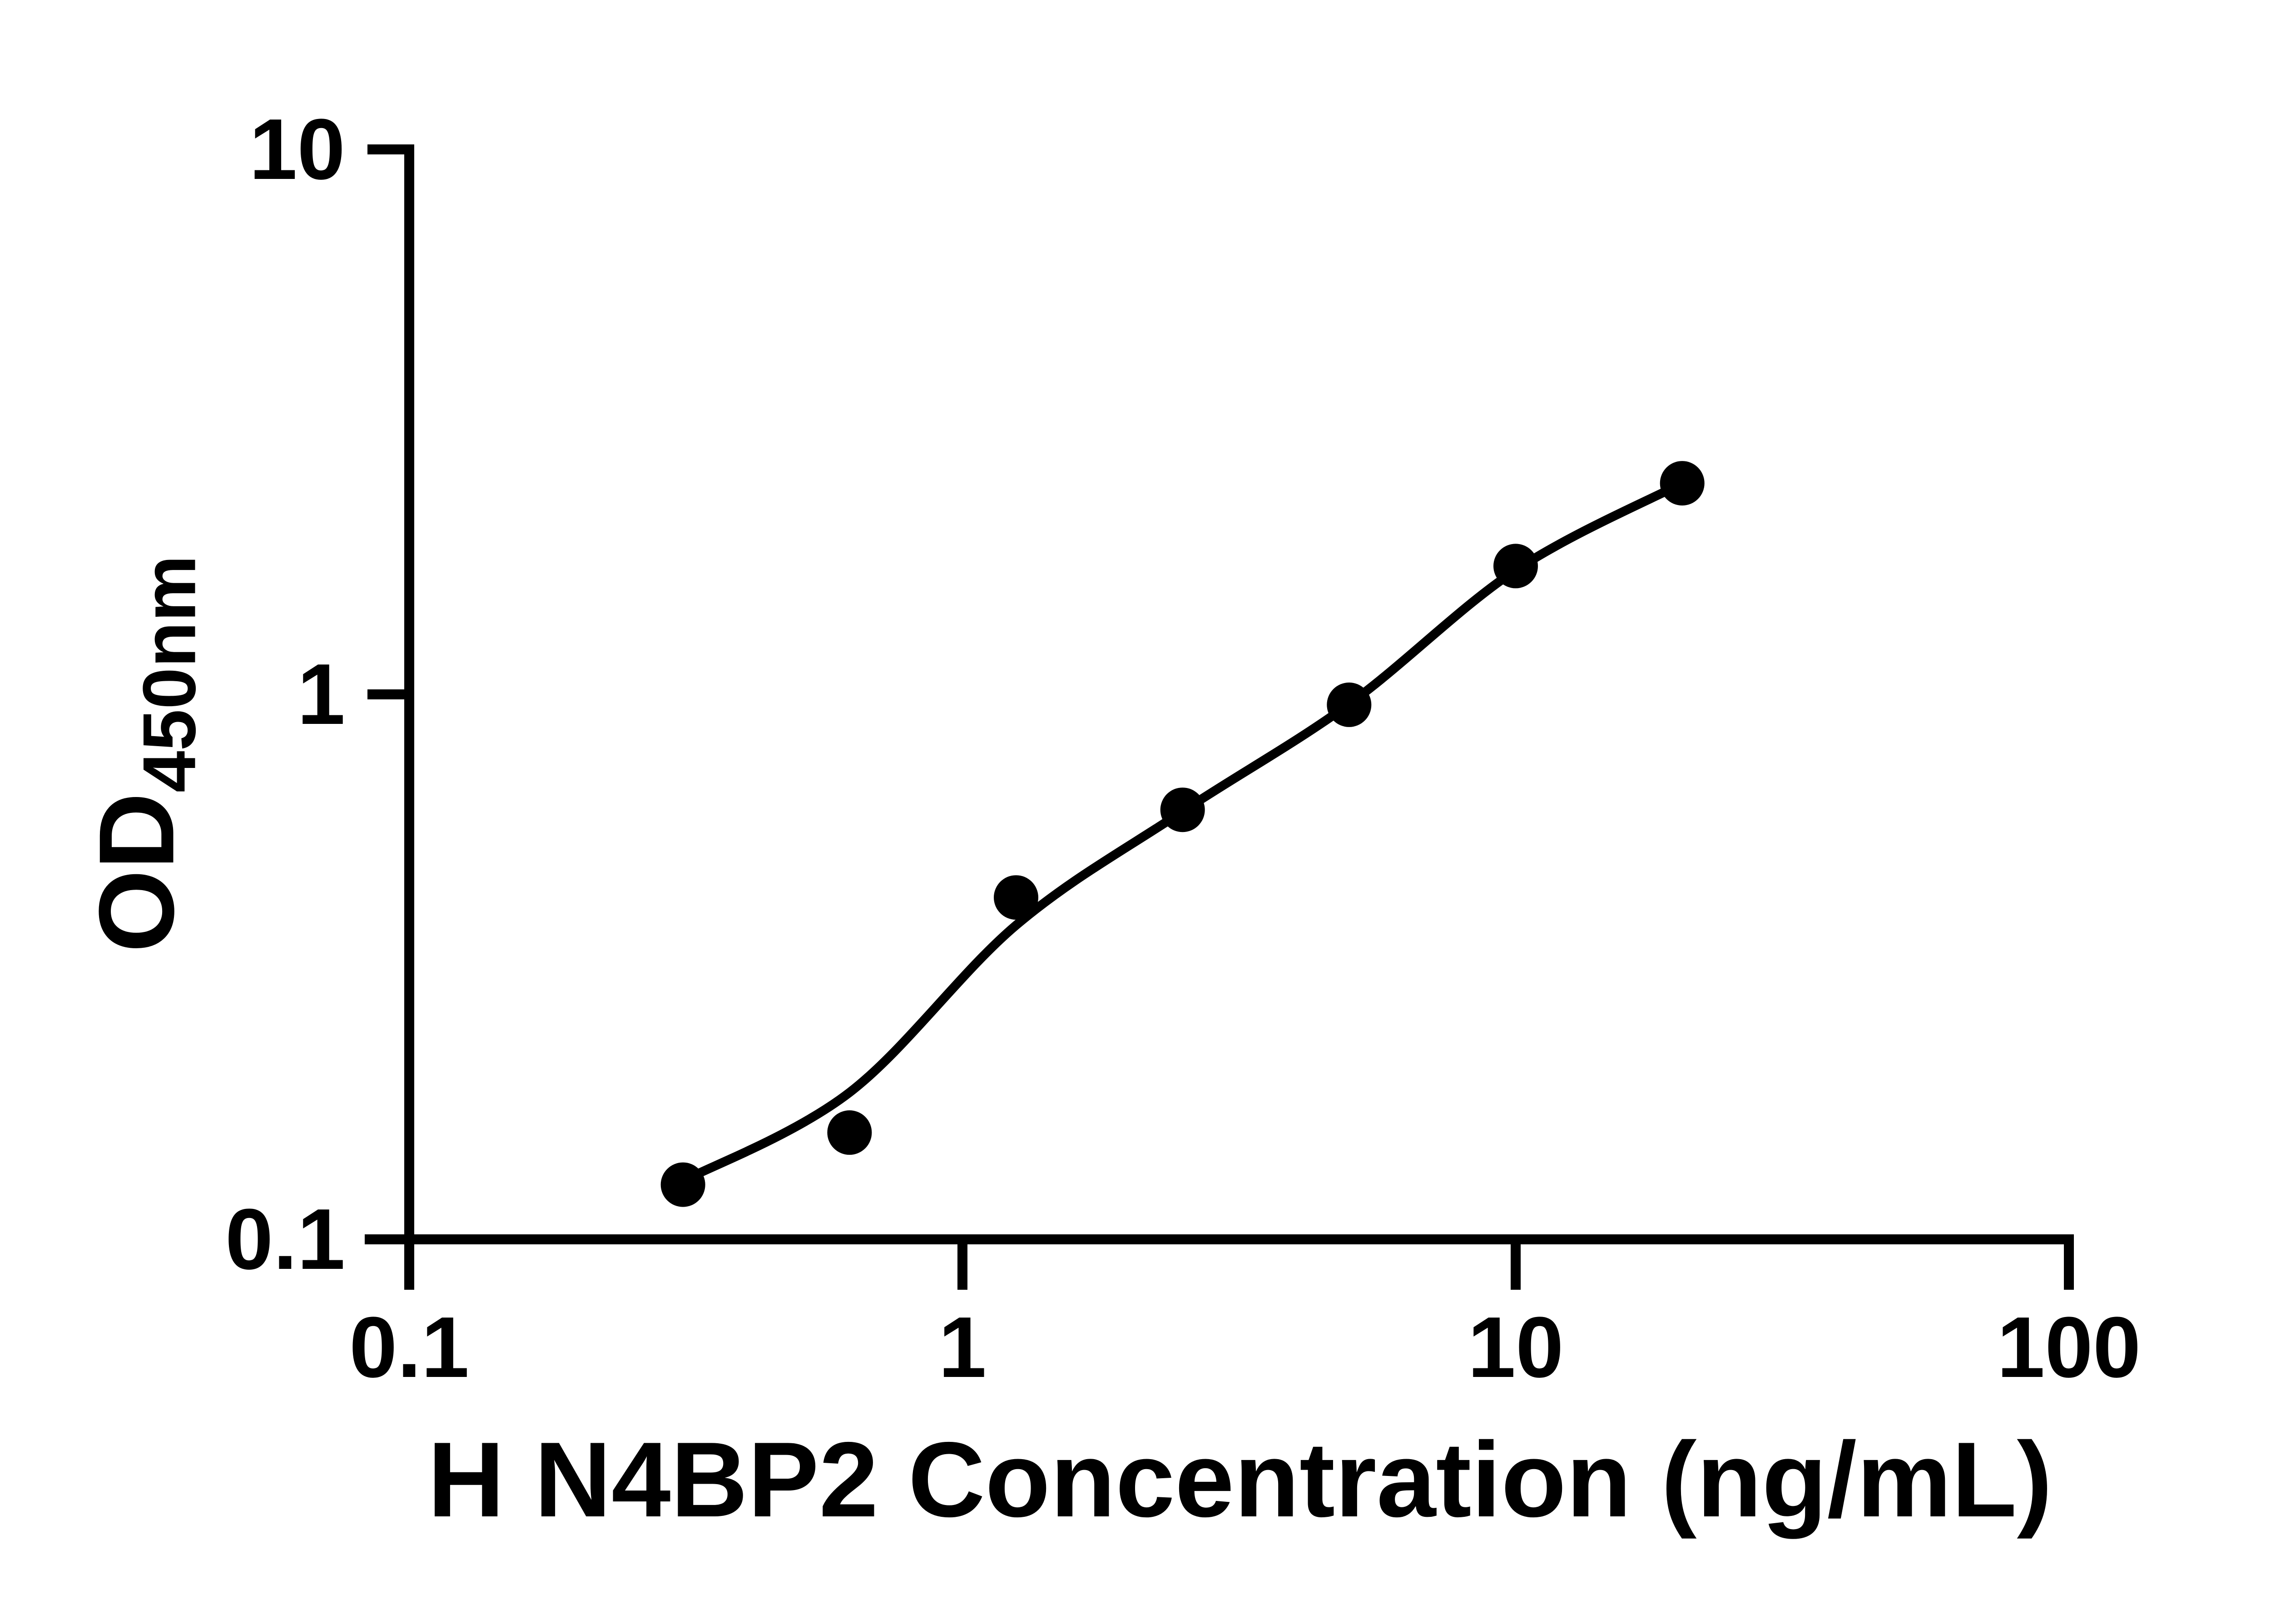  Describe the element at coordinates (1516, 1347) in the screenshot. I see `x-axis-tick-label: 10` at that location.